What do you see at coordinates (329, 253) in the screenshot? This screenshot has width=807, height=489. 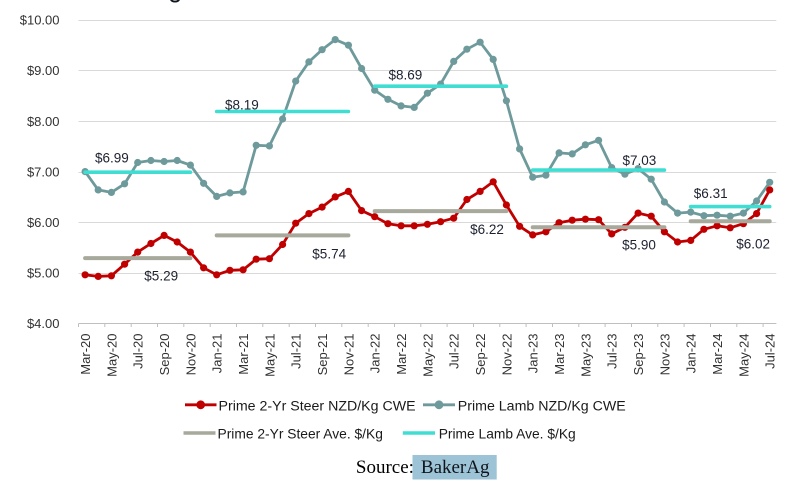 I see `svg-text: $5.74` at bounding box center [329, 253].